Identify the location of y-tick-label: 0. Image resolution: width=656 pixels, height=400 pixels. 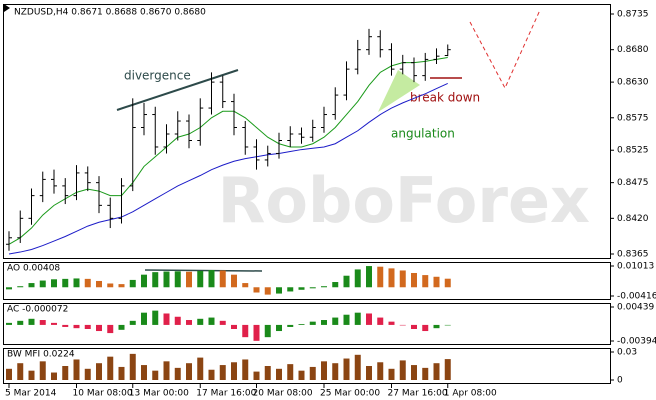
(620, 381).